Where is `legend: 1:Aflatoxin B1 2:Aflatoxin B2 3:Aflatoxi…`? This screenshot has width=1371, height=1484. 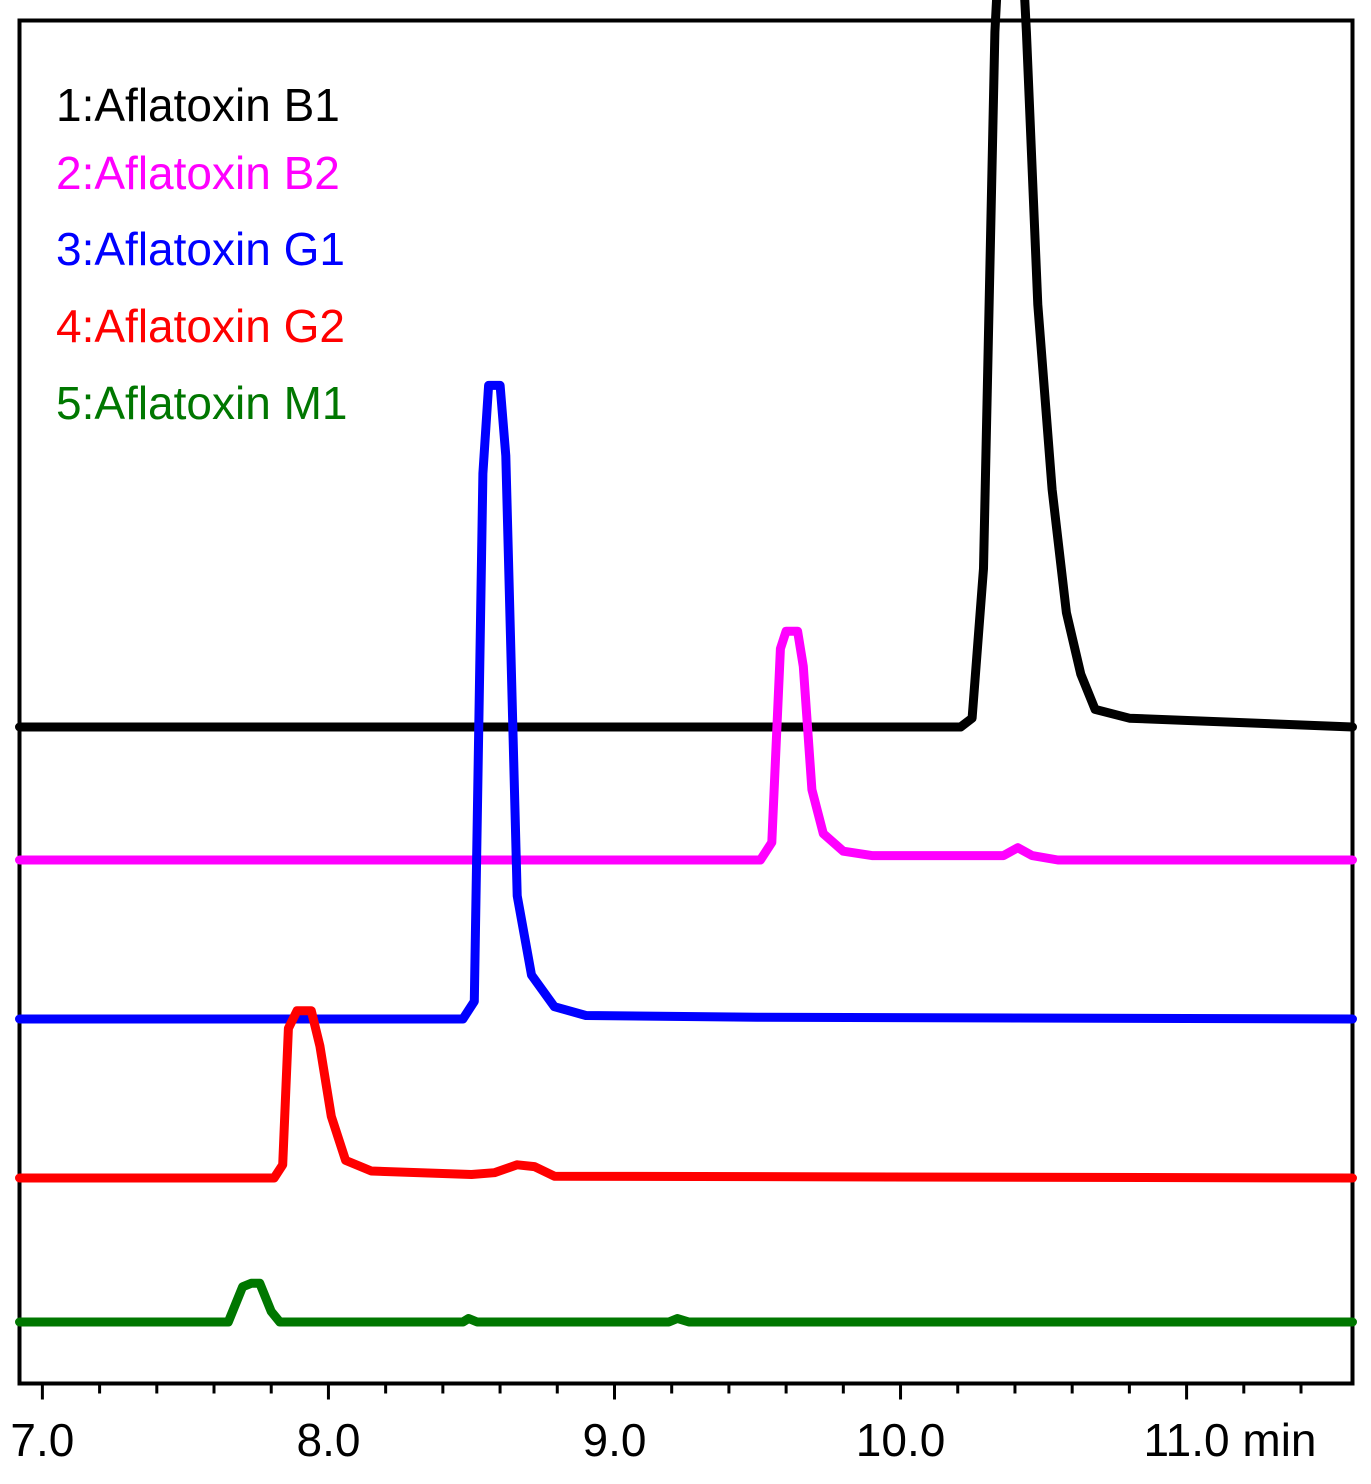
legend: 1:Aflatoxin B1 2:Aflatoxin B2 3:Aflatoxi… is located at coordinates (201, 254).